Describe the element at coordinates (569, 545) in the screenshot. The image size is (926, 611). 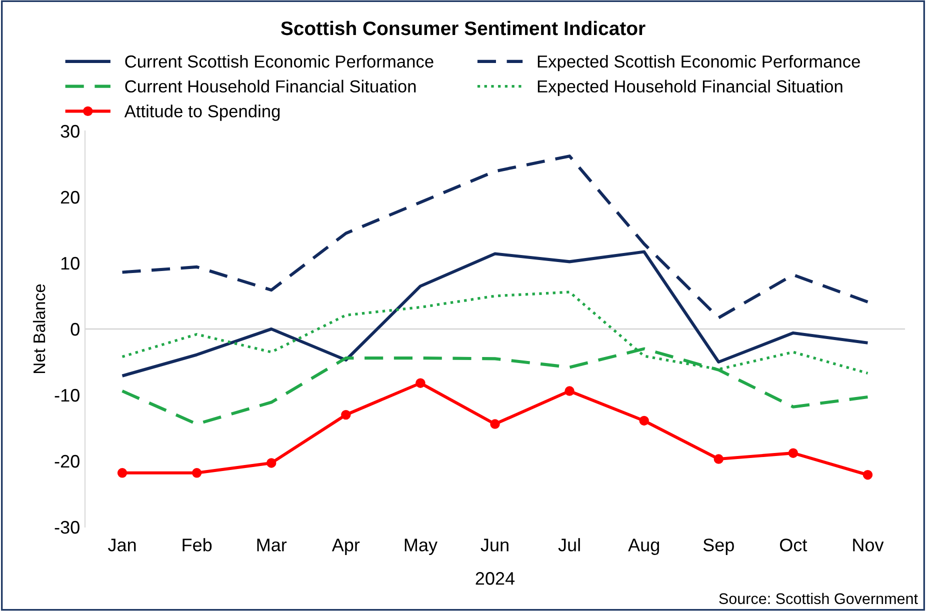
I see `x-tick-label: Jul` at that location.